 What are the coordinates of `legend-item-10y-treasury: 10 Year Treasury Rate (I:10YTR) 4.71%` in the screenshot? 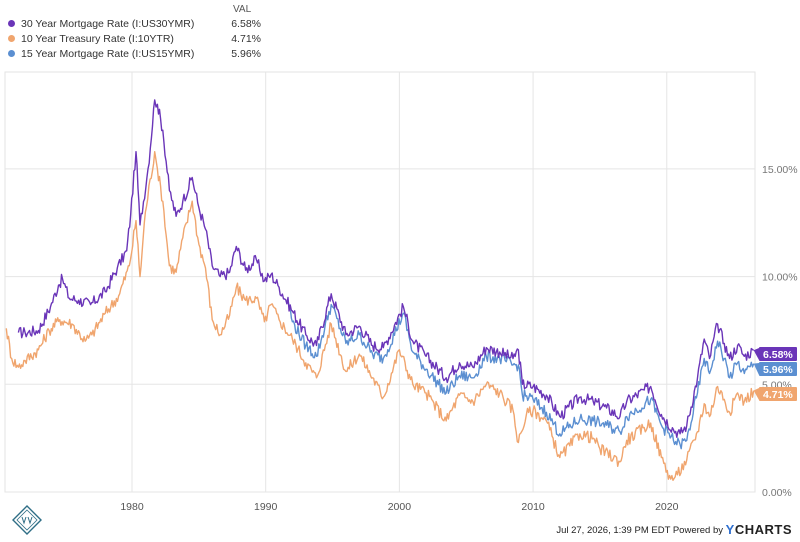 It's located at (134, 39).